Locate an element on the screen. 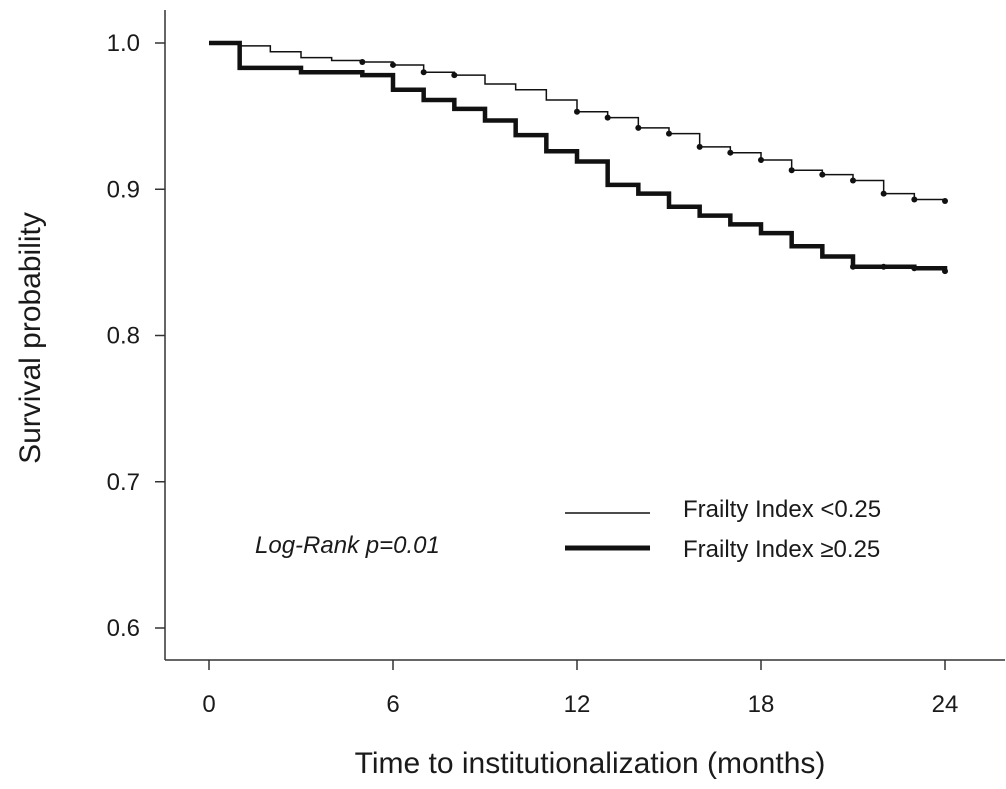 This screenshot has height=789, width=1006. x-axis-title: Time to institutionalization (months) is located at coordinates (590, 763).